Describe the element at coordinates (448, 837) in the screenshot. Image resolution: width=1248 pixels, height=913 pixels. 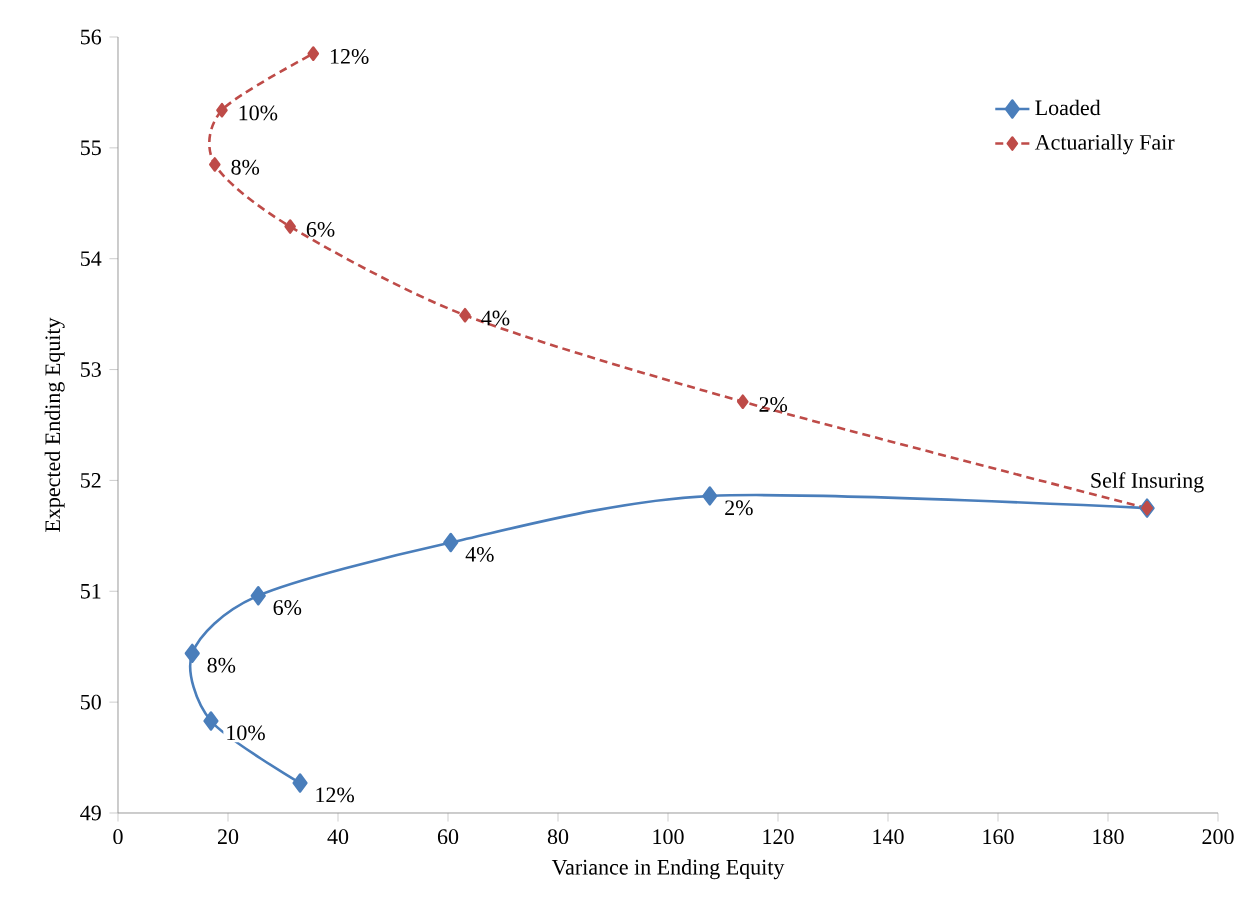
I see `x-tick-label: 60` at that location.